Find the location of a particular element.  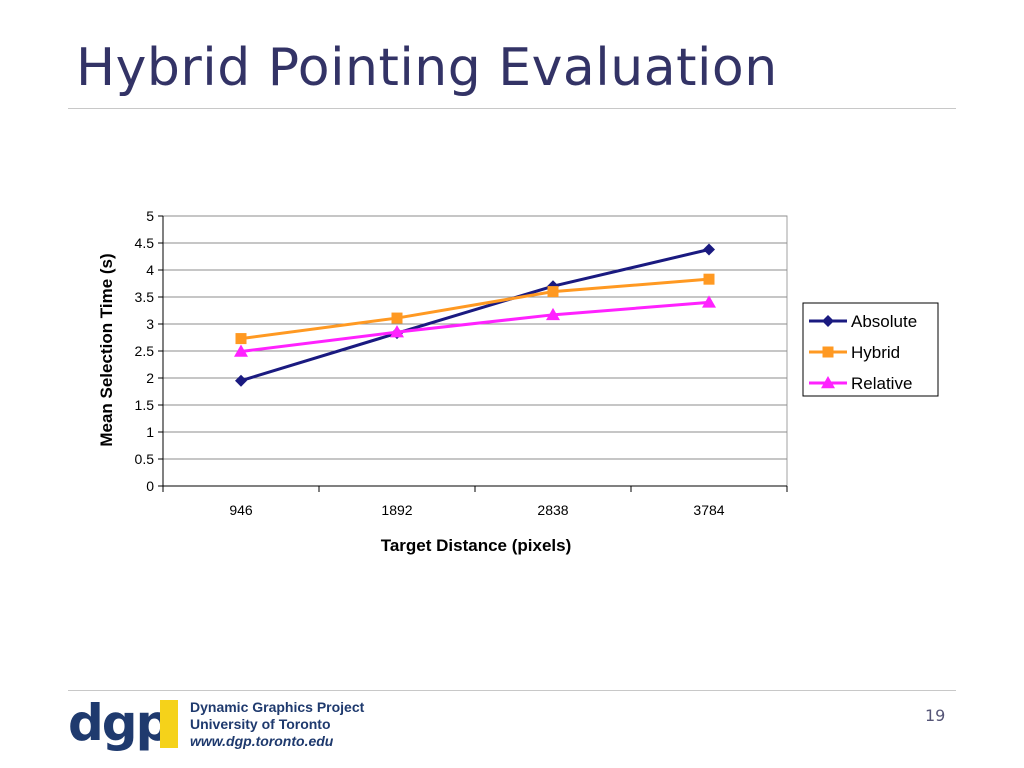

y-tick-label: 2.5 is located at coordinates (145, 351).